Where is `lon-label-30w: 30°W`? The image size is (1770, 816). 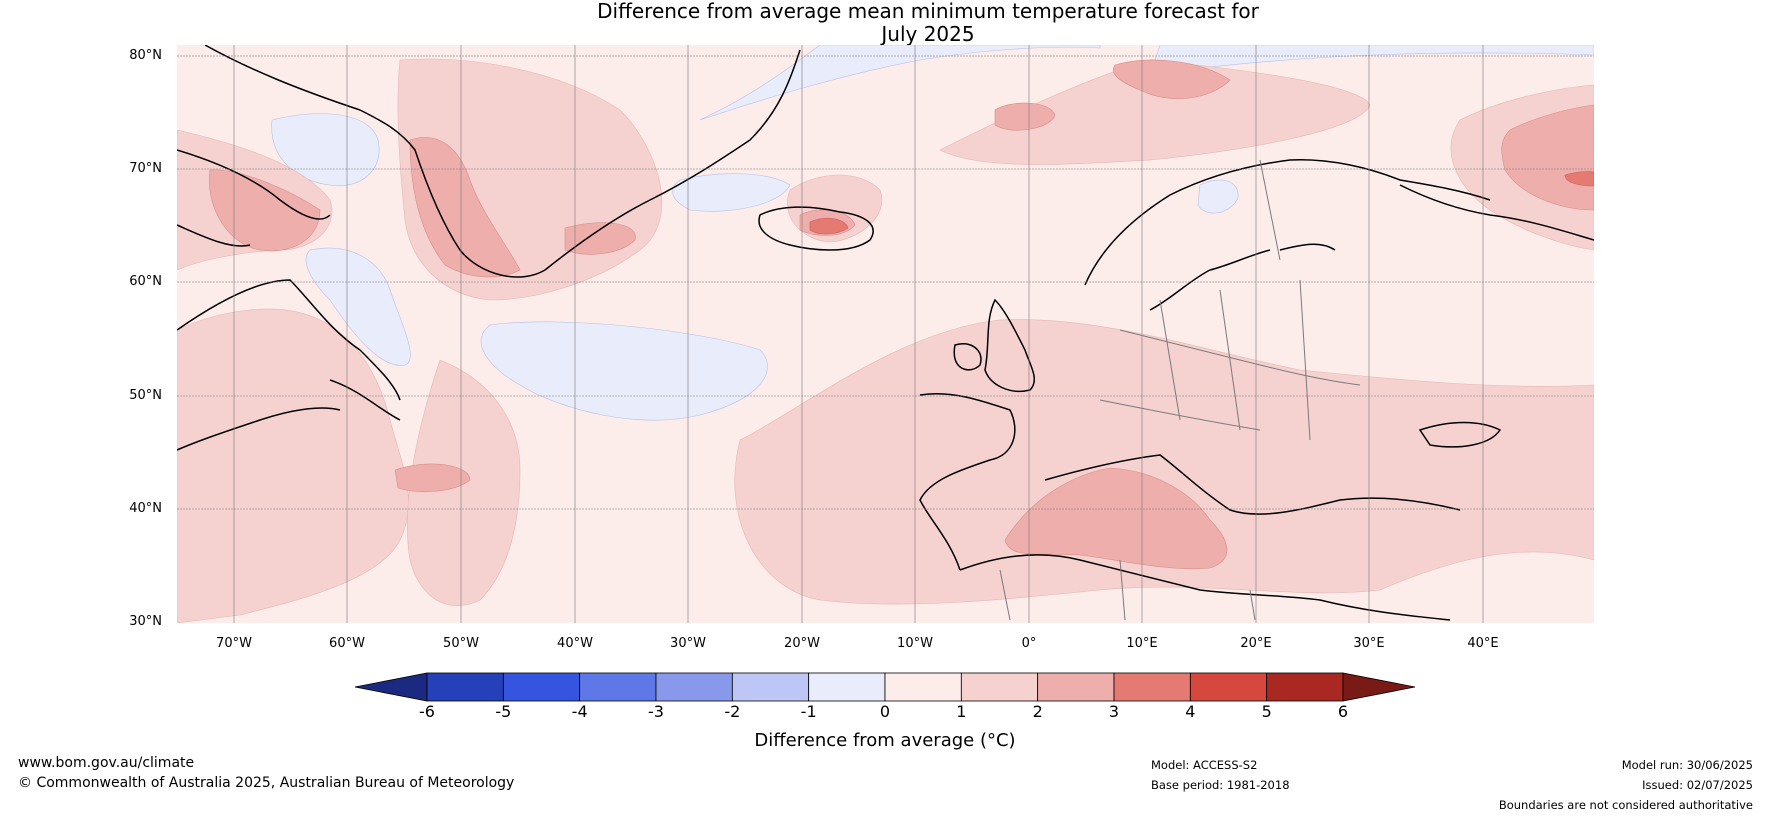 lon-label-30w: 30°W is located at coordinates (688, 643).